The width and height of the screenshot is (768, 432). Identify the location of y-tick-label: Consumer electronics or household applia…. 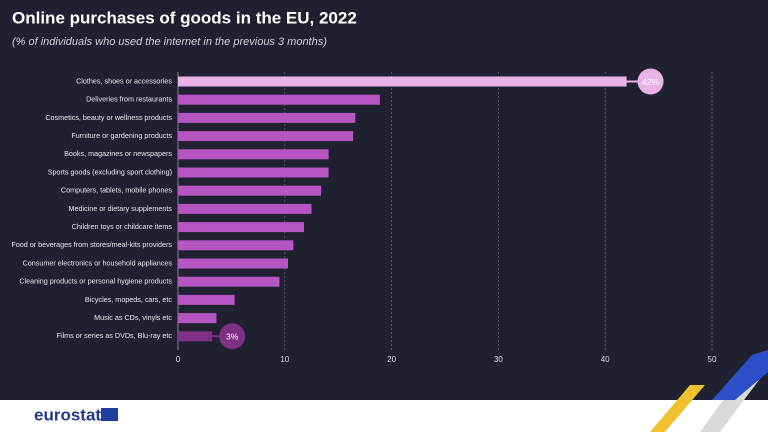
(98, 262).